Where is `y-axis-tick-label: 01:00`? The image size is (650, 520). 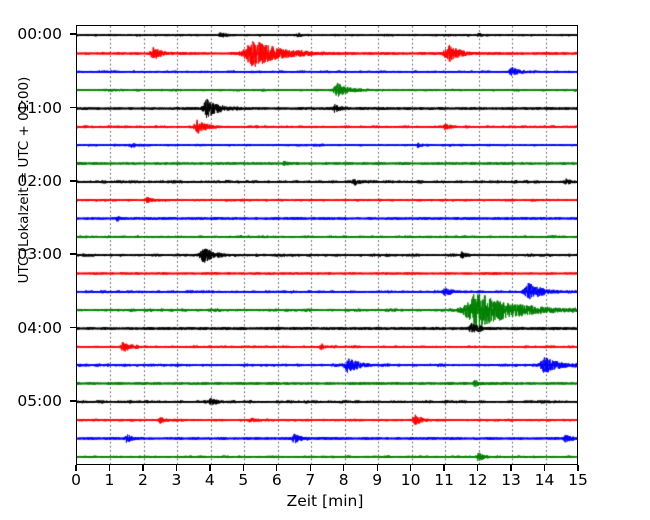 y-axis-tick-label: 01:00 is located at coordinates (39, 107).